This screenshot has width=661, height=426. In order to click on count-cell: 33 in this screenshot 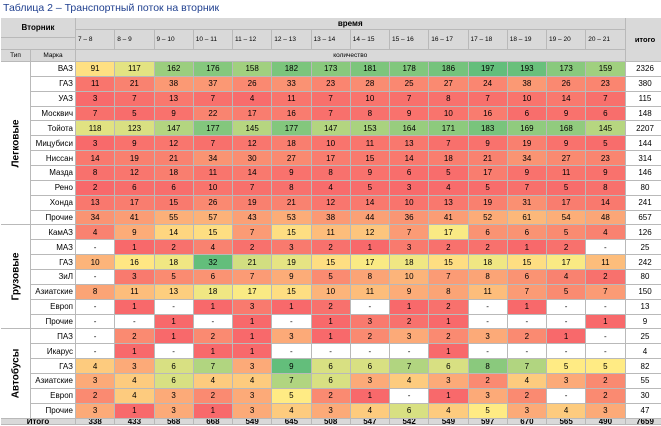, I will do `click(292, 84)`.